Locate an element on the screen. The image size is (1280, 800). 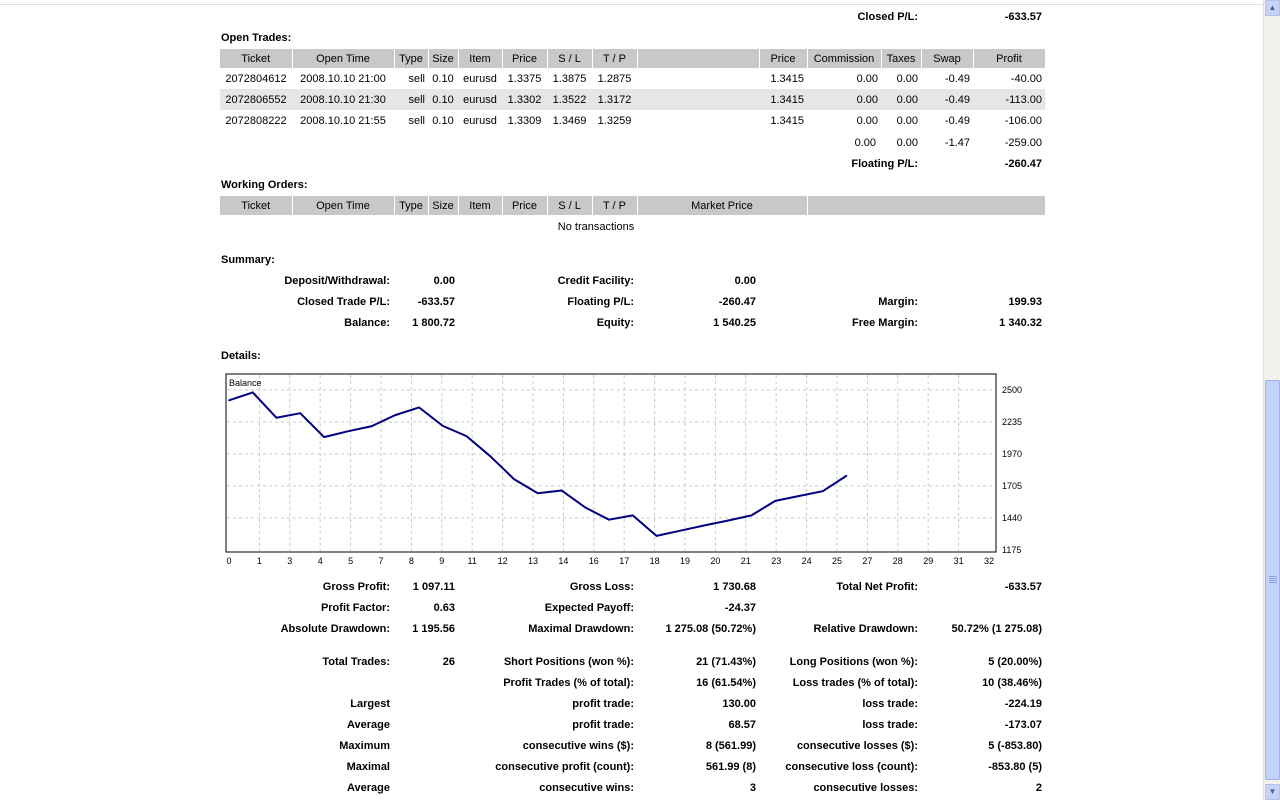
chart-y-tick: 1970 is located at coordinates (1012, 454).